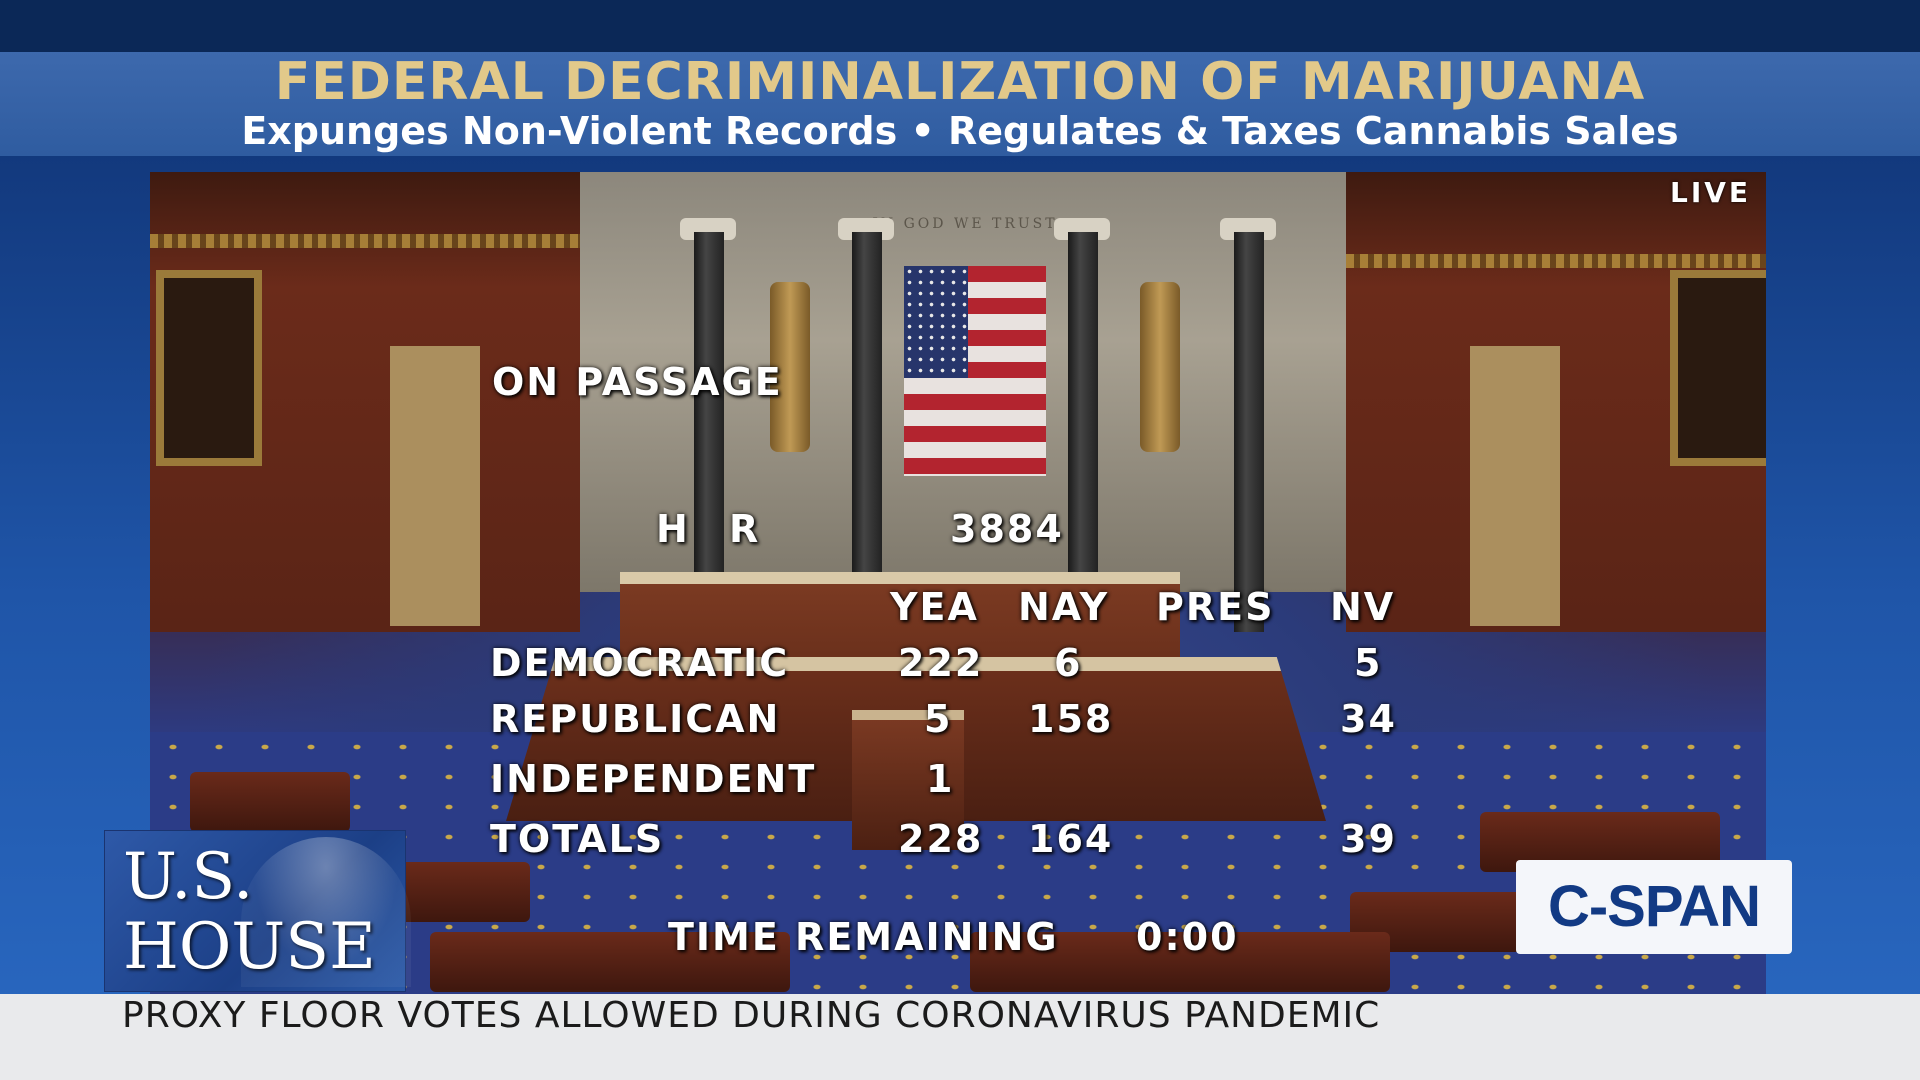 Image resolution: width=1920 pixels, height=1080 pixels. I want to click on party-totals: TOTALS, so click(577, 839).